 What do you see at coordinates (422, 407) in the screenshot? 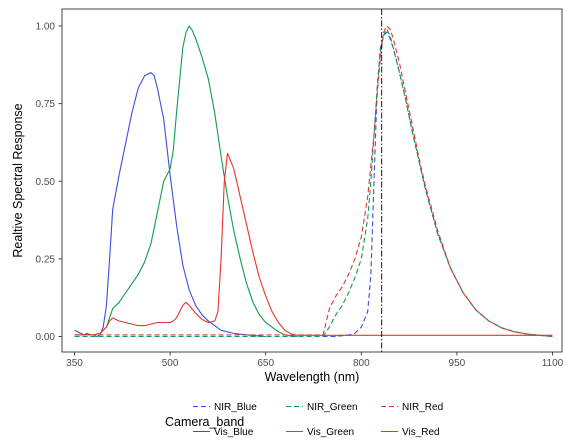
I see `legend-label-nir-red: NIR_Red` at bounding box center [422, 407].